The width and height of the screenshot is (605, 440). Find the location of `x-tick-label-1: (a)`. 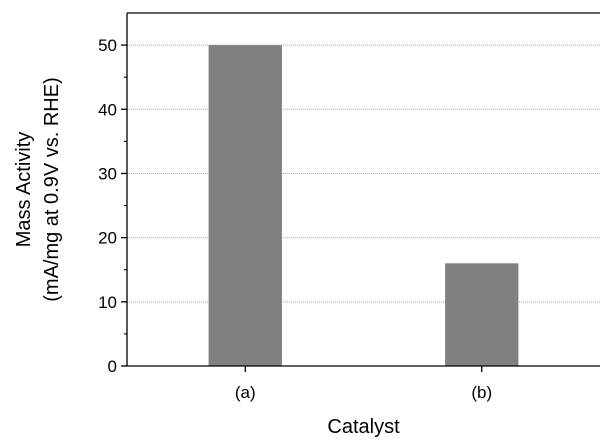

x-tick-label-1: (a) is located at coordinates (245, 392).